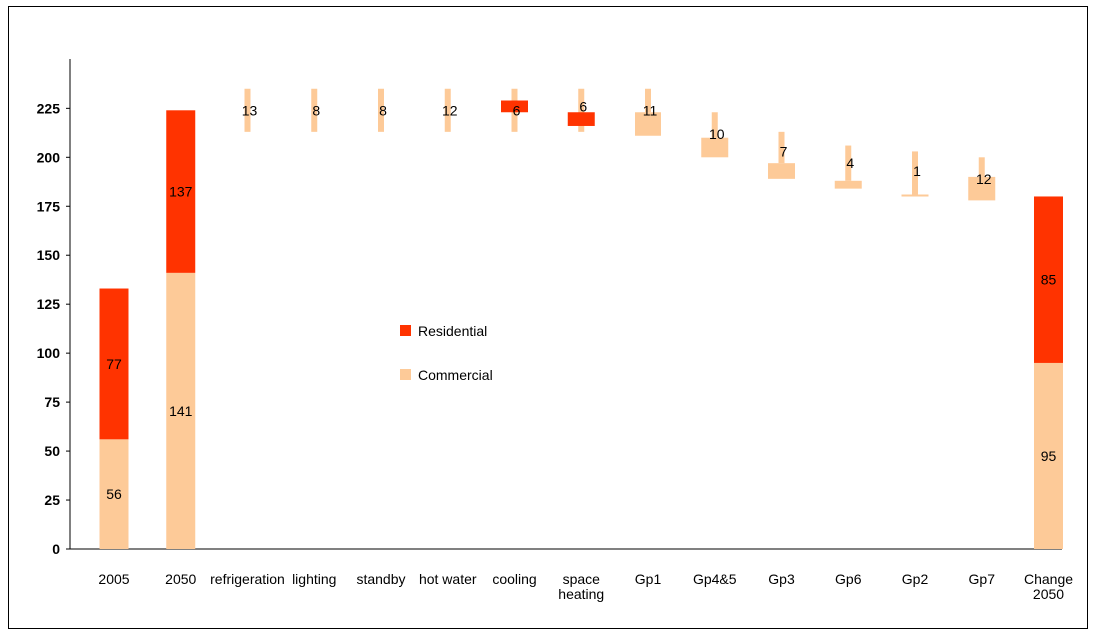  I want to click on data-label: 137, so click(181, 192).